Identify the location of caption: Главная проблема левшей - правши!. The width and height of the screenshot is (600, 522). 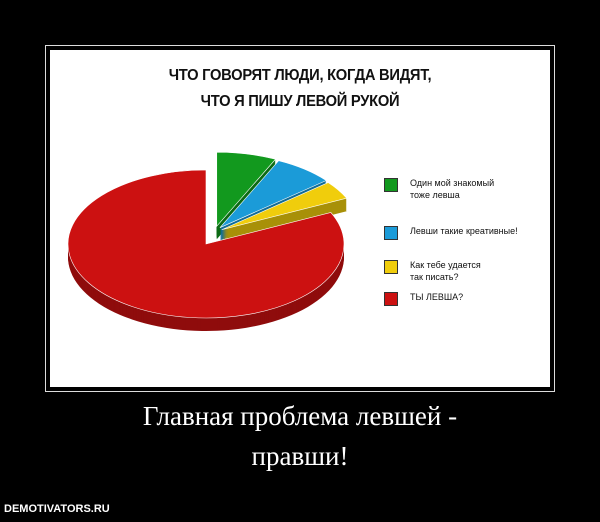
(300, 436).